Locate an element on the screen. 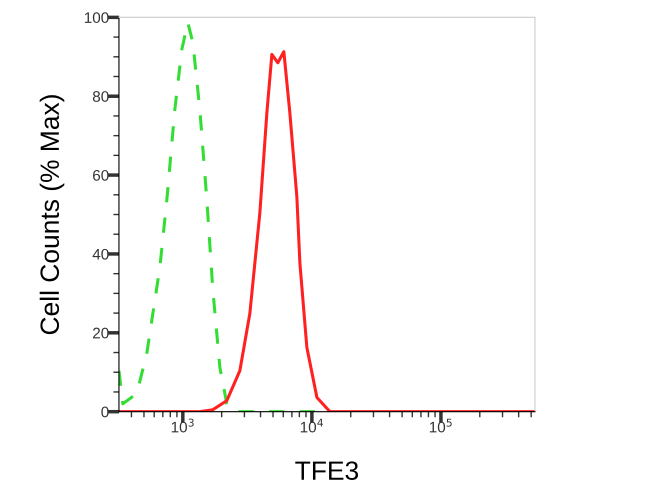  x-axis-title: TFE3 is located at coordinates (326, 470).